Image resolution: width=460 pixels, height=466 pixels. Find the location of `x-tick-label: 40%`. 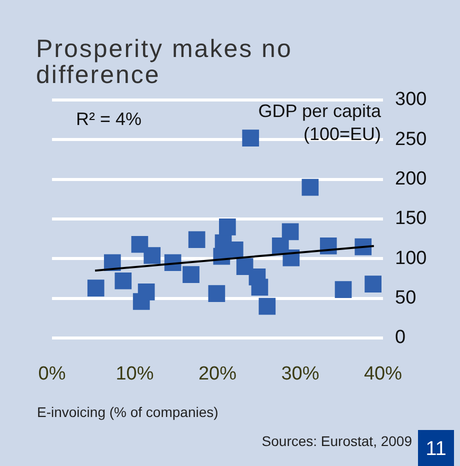

x-tick-label: 40% is located at coordinates (383, 374).